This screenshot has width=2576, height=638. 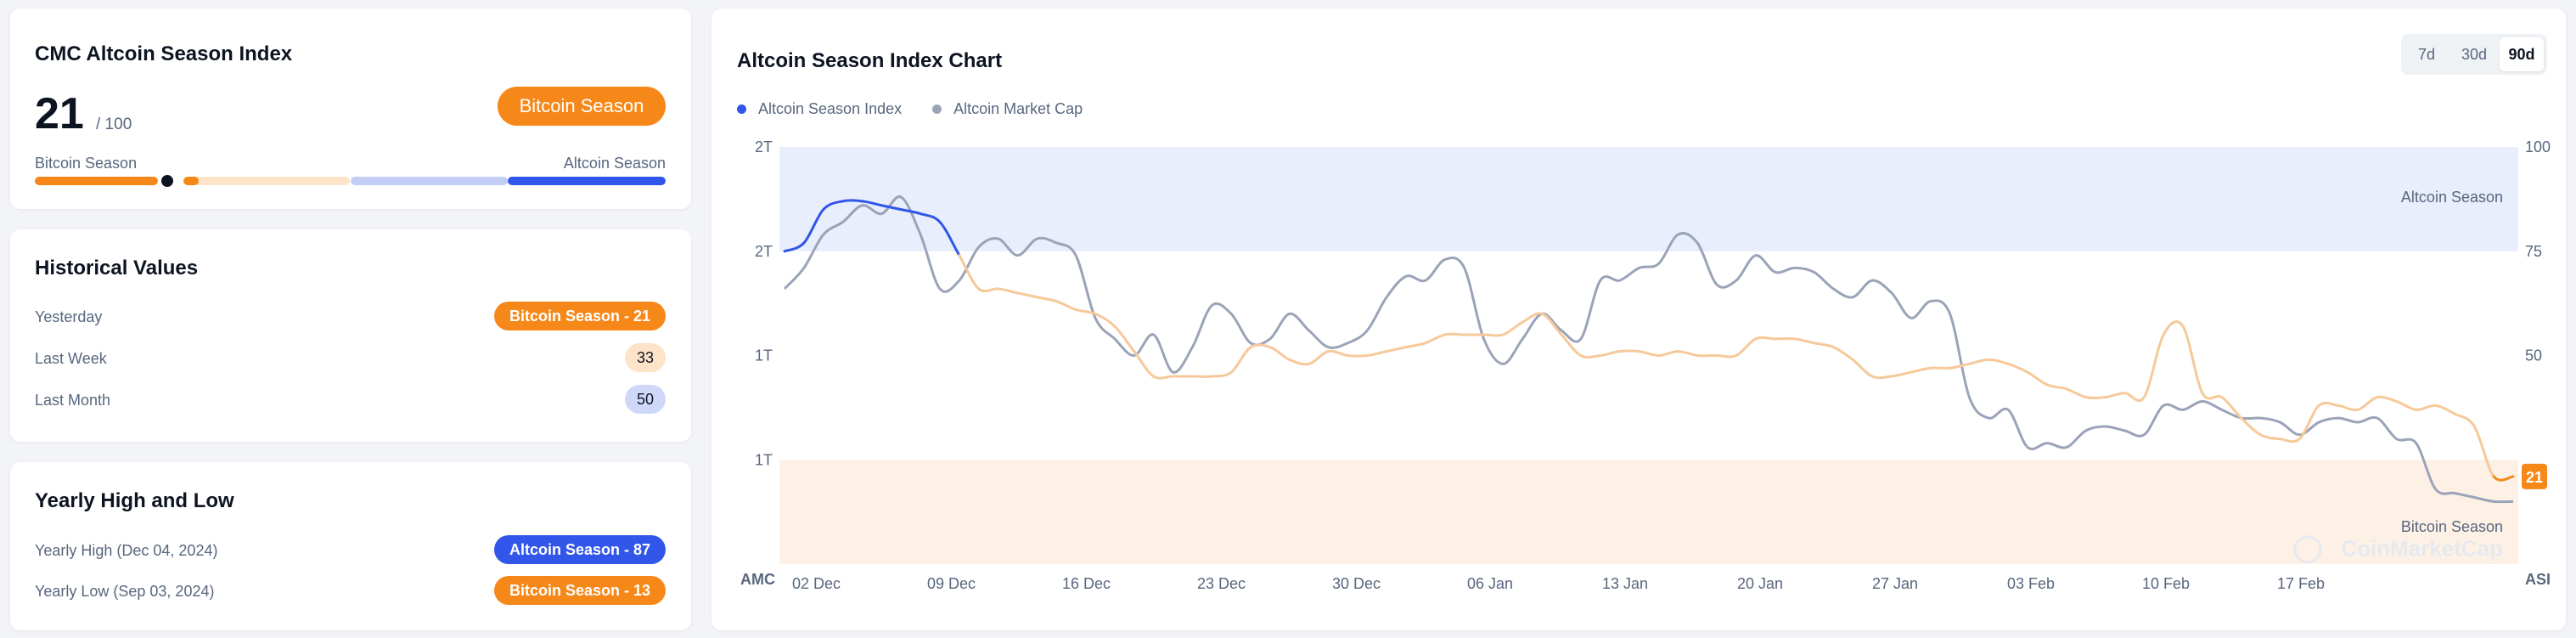 I want to click on yearly-low-label: Yearly Low (Sep 03, 2024), so click(x=125, y=591).